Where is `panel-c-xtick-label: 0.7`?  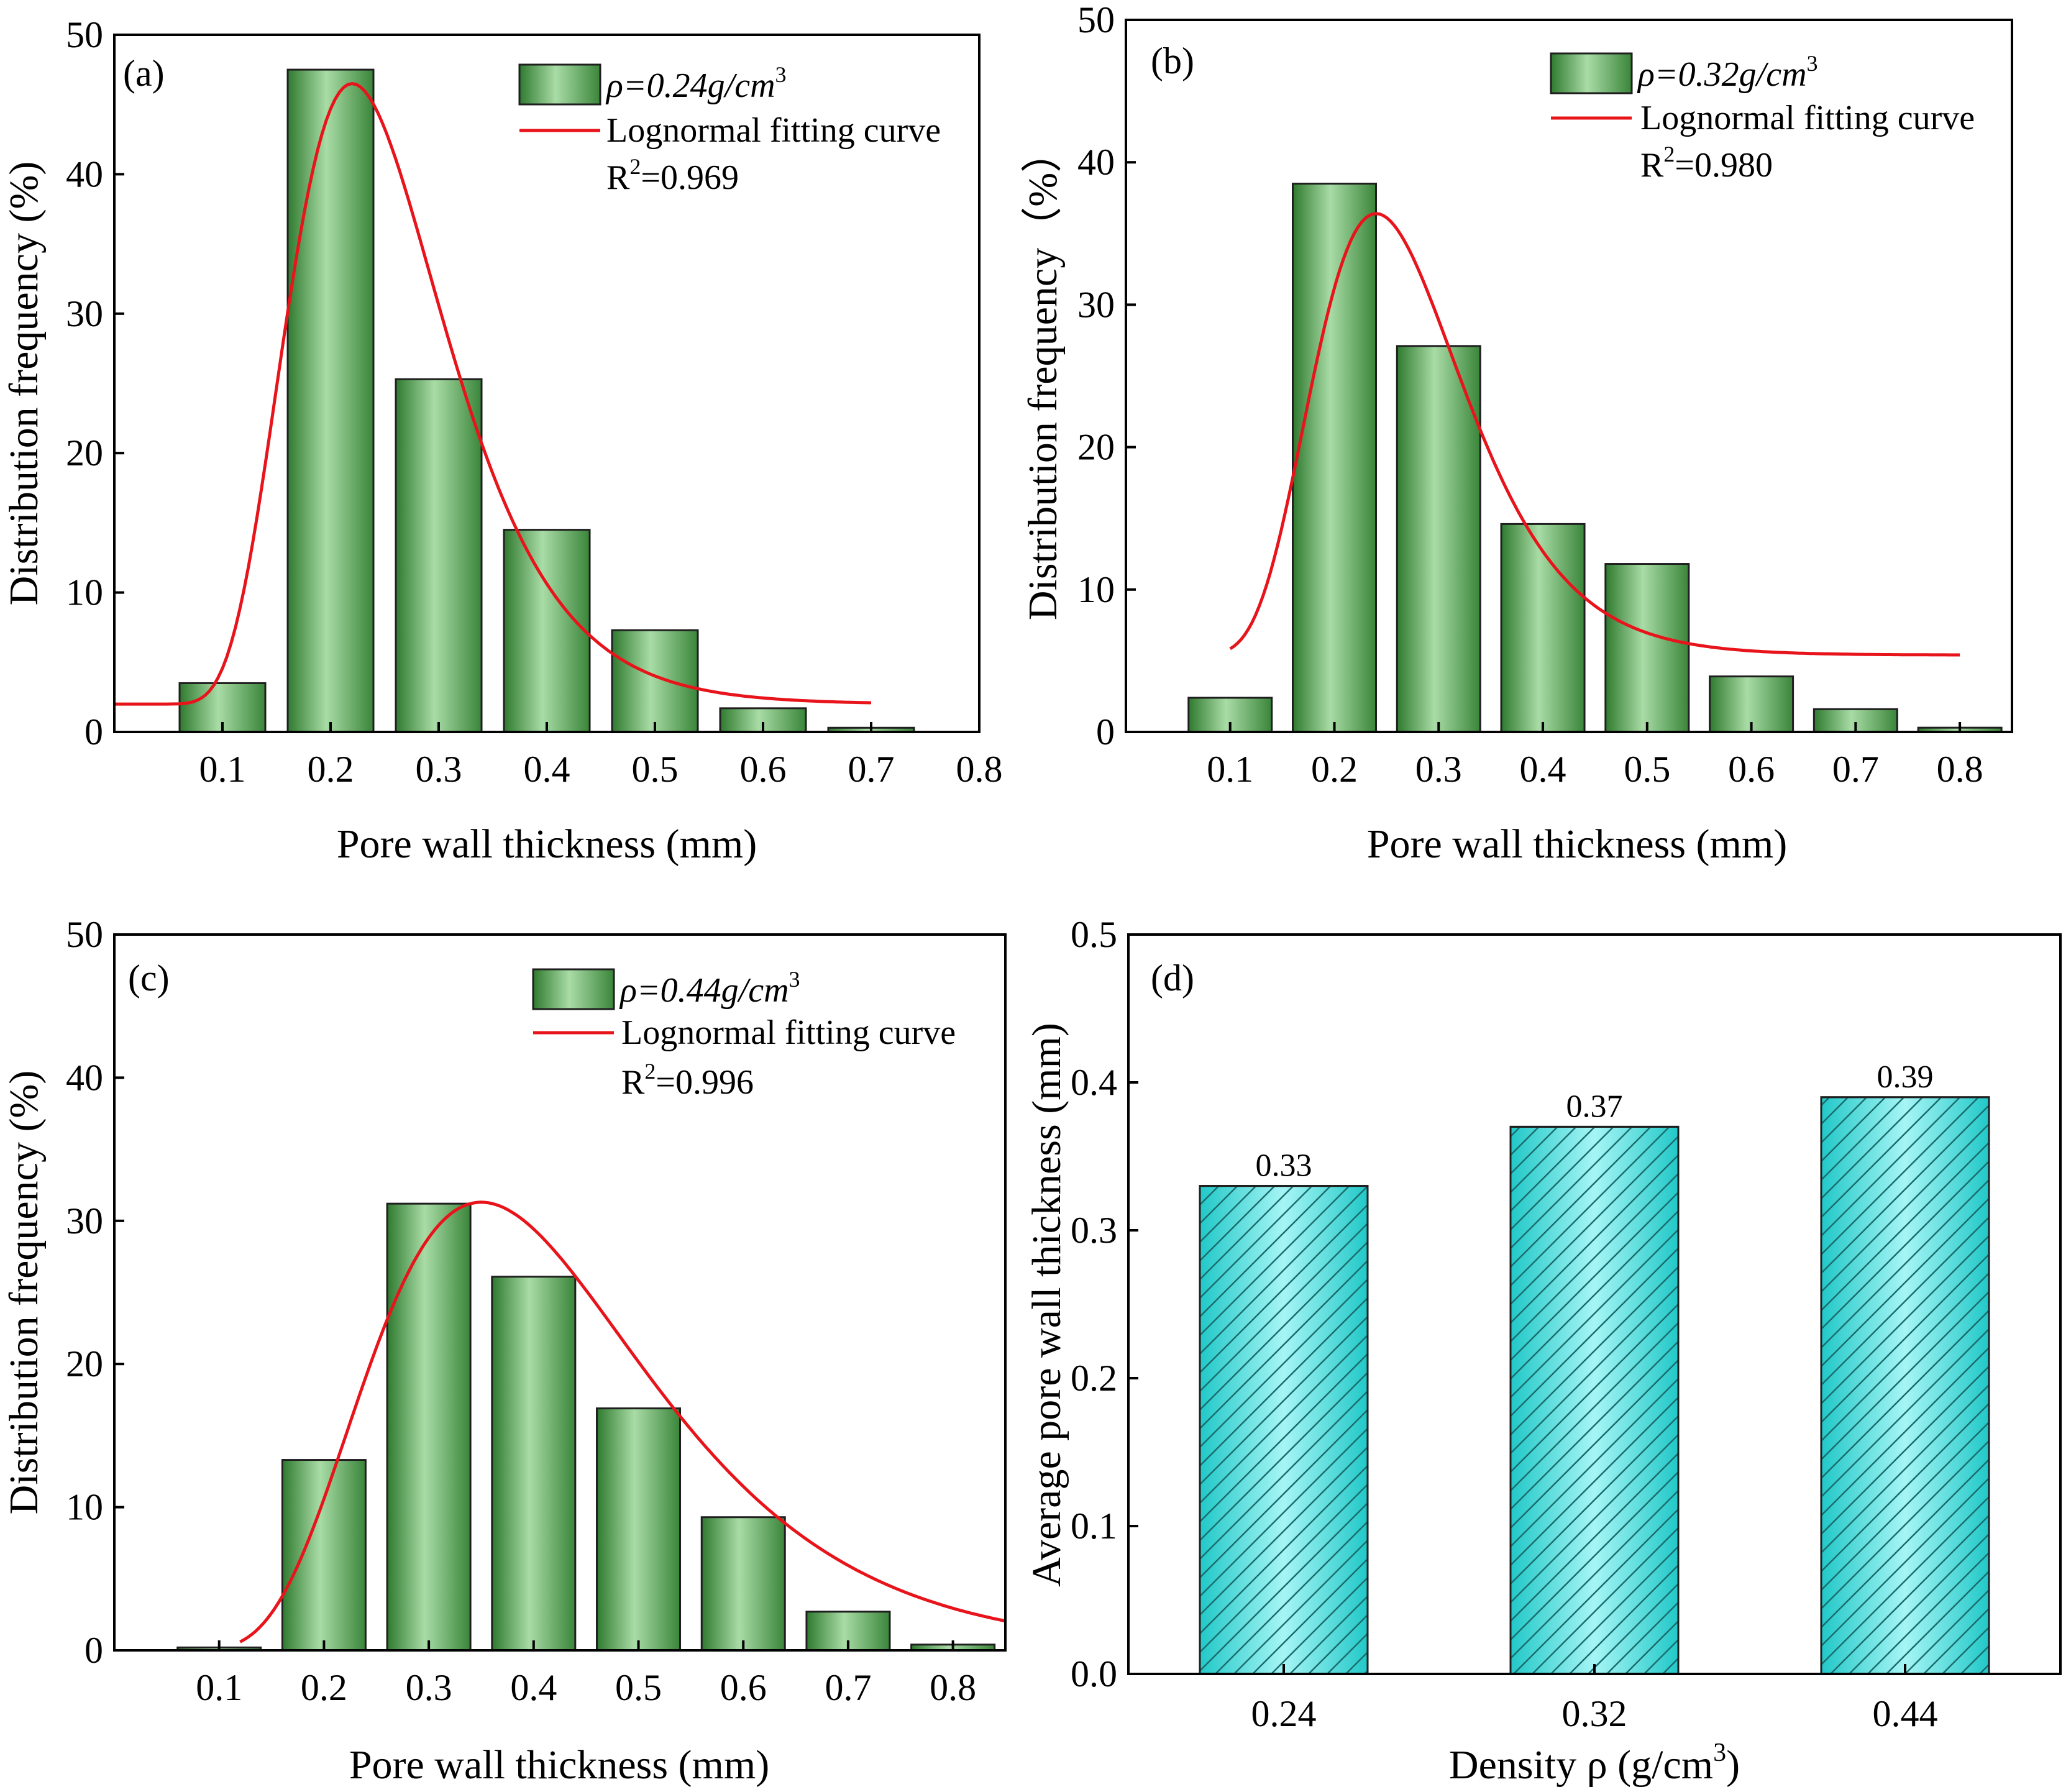 panel-c-xtick-label: 0.7 is located at coordinates (848, 1687).